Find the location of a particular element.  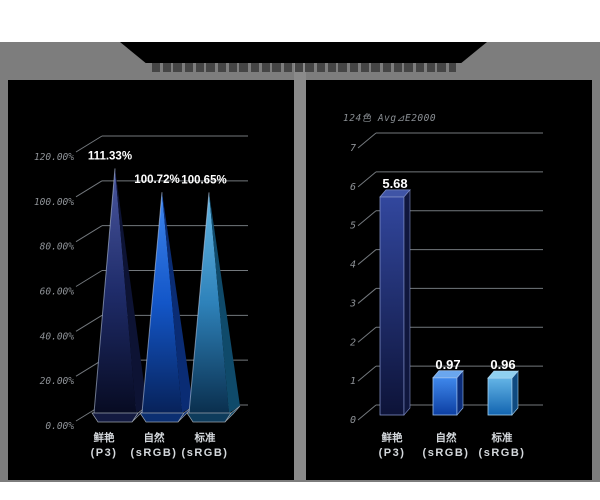

value-label: 111.33% is located at coordinates (110, 156).